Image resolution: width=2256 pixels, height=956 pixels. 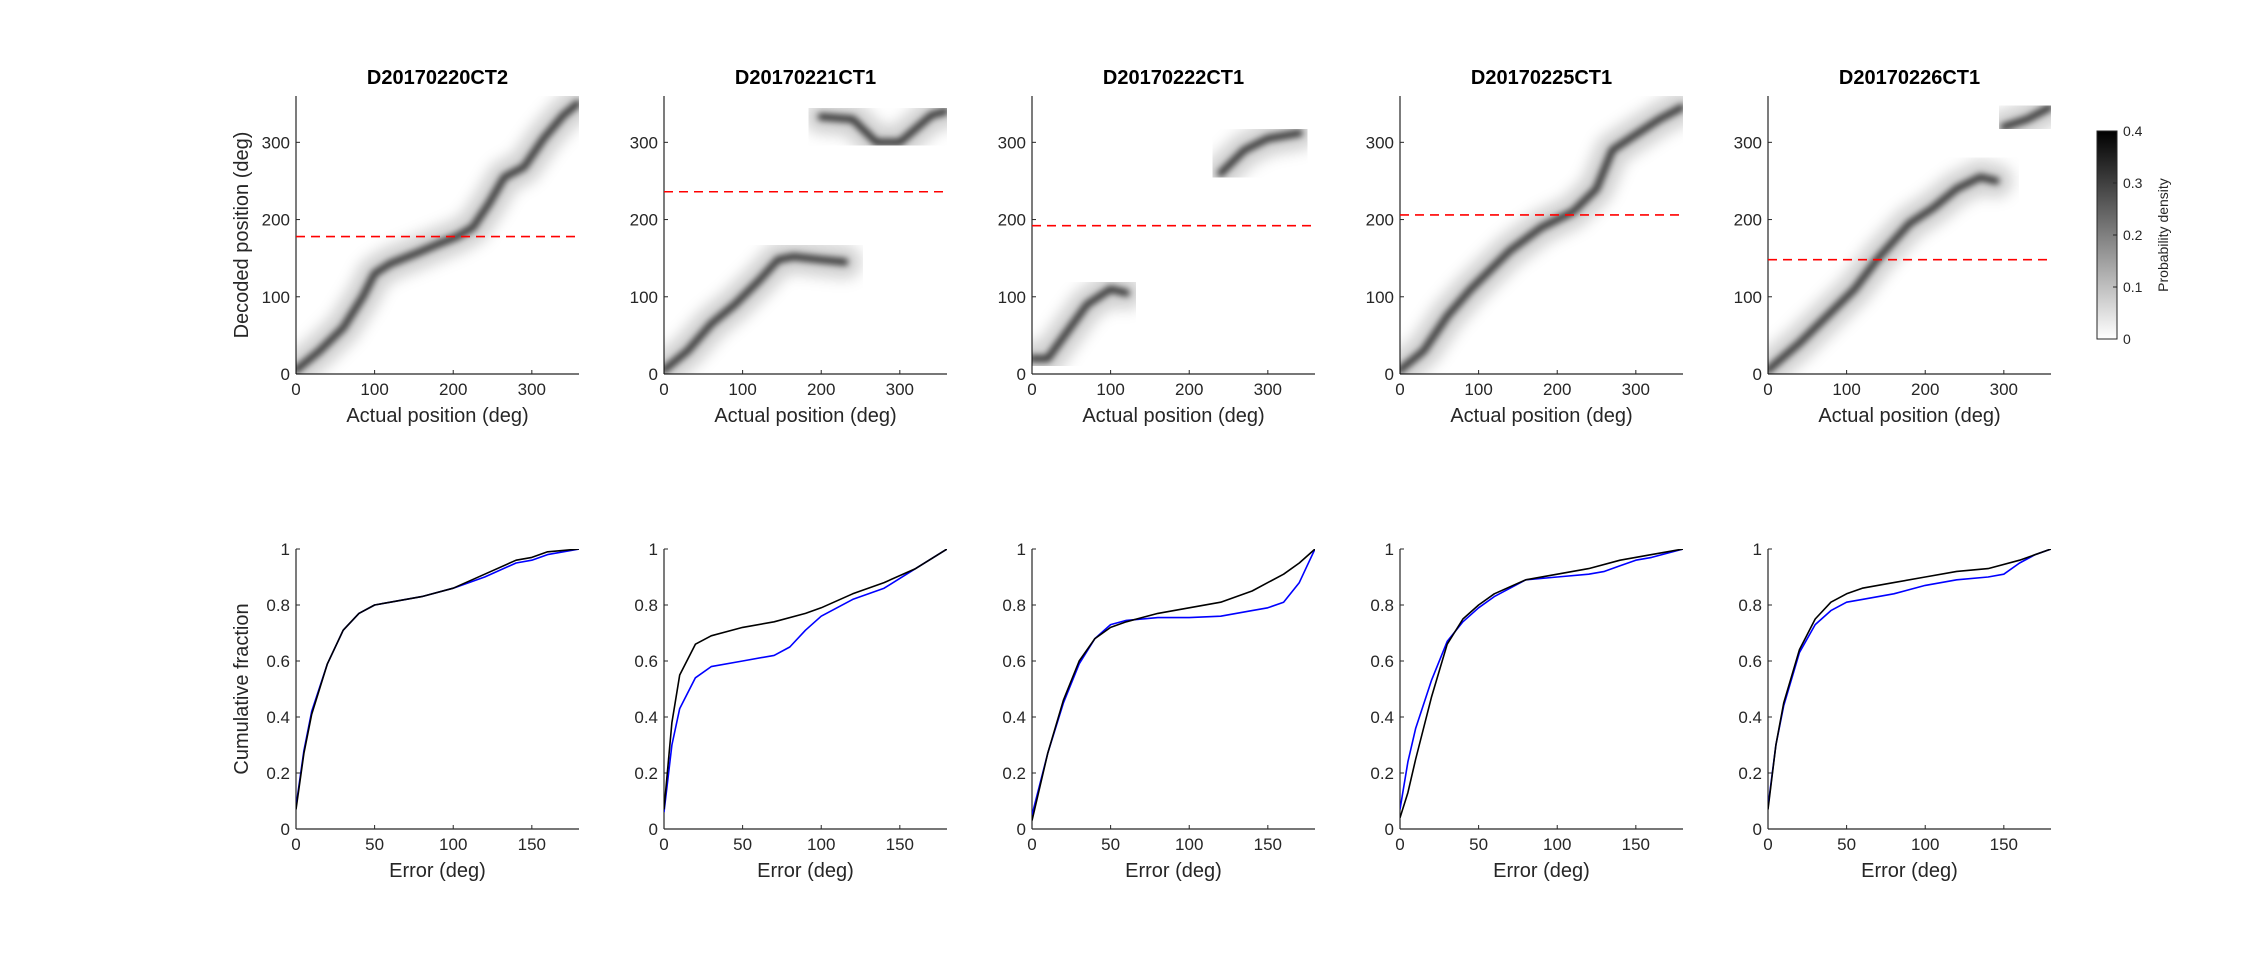 I want to click on panel-title: D20170222CT1, so click(x=1173, y=78).